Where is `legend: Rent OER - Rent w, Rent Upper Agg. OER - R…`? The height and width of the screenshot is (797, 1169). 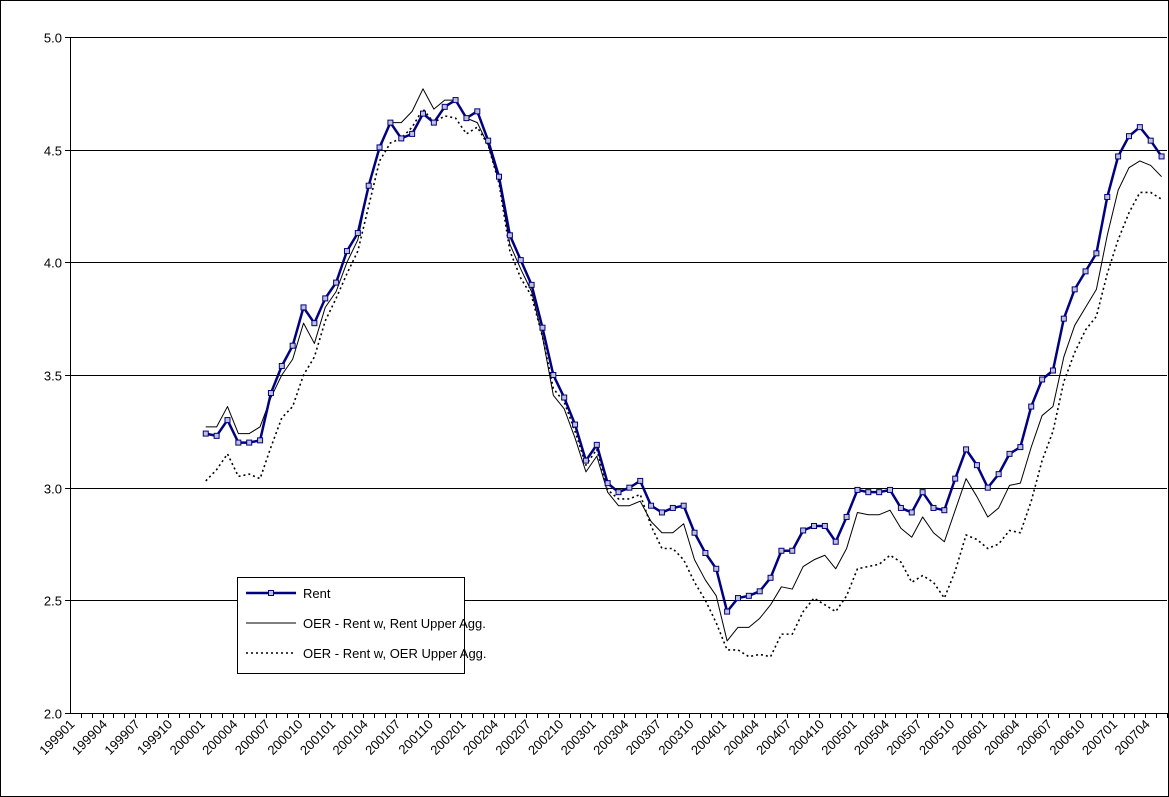
legend: Rent OER - Rent w, Rent Upper Agg. OER - R… is located at coordinates (362, 625).